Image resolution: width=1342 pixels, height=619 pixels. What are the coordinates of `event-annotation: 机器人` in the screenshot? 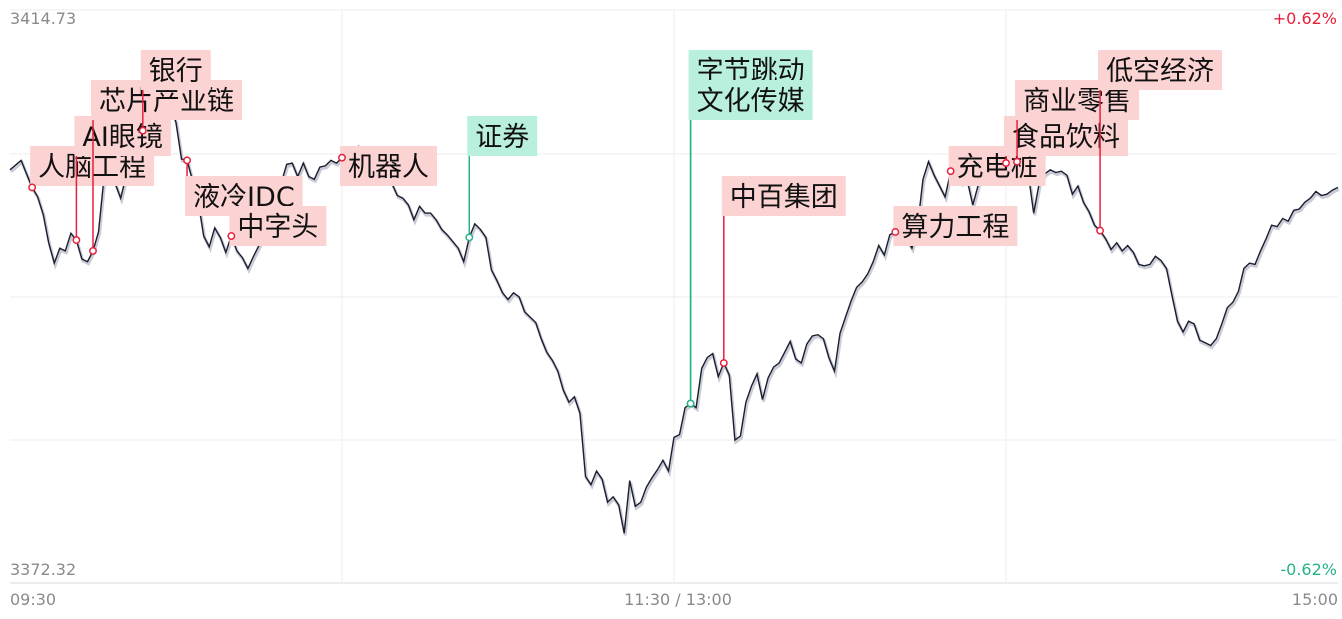 It's located at (387, 166).